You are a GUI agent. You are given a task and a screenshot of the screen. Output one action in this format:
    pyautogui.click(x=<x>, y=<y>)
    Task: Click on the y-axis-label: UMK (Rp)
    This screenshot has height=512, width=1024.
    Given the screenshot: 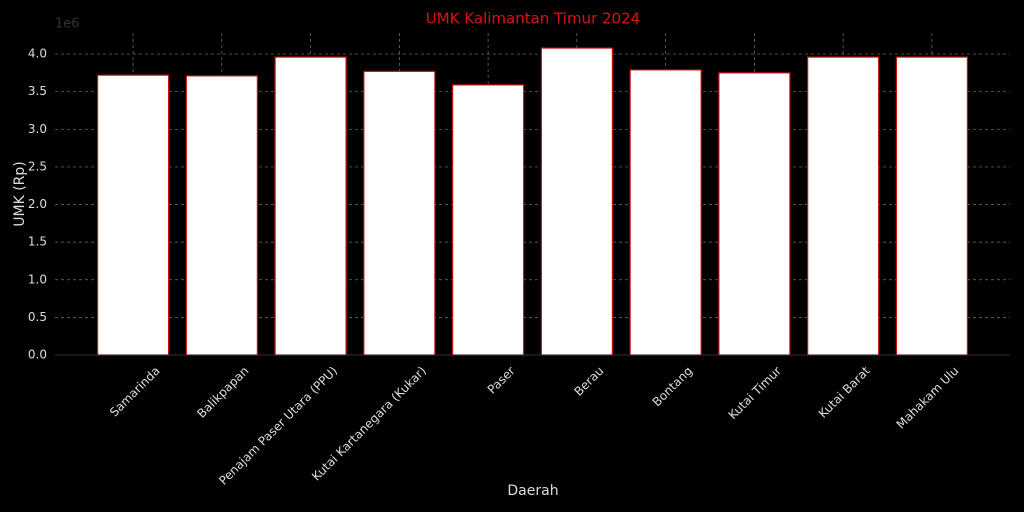 What is the action you would take?
    pyautogui.click(x=20, y=194)
    